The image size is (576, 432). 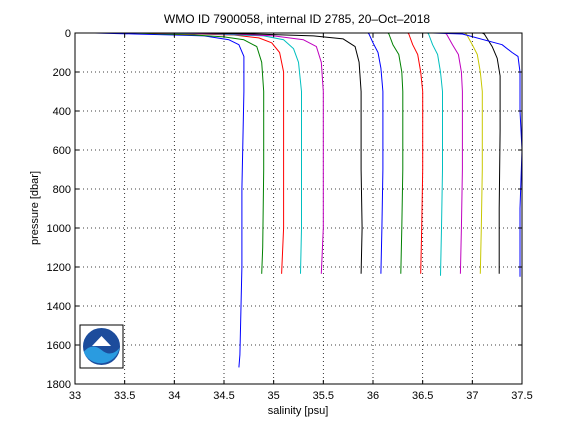 I want to click on y-tick-label: 600, so click(x=62, y=151).